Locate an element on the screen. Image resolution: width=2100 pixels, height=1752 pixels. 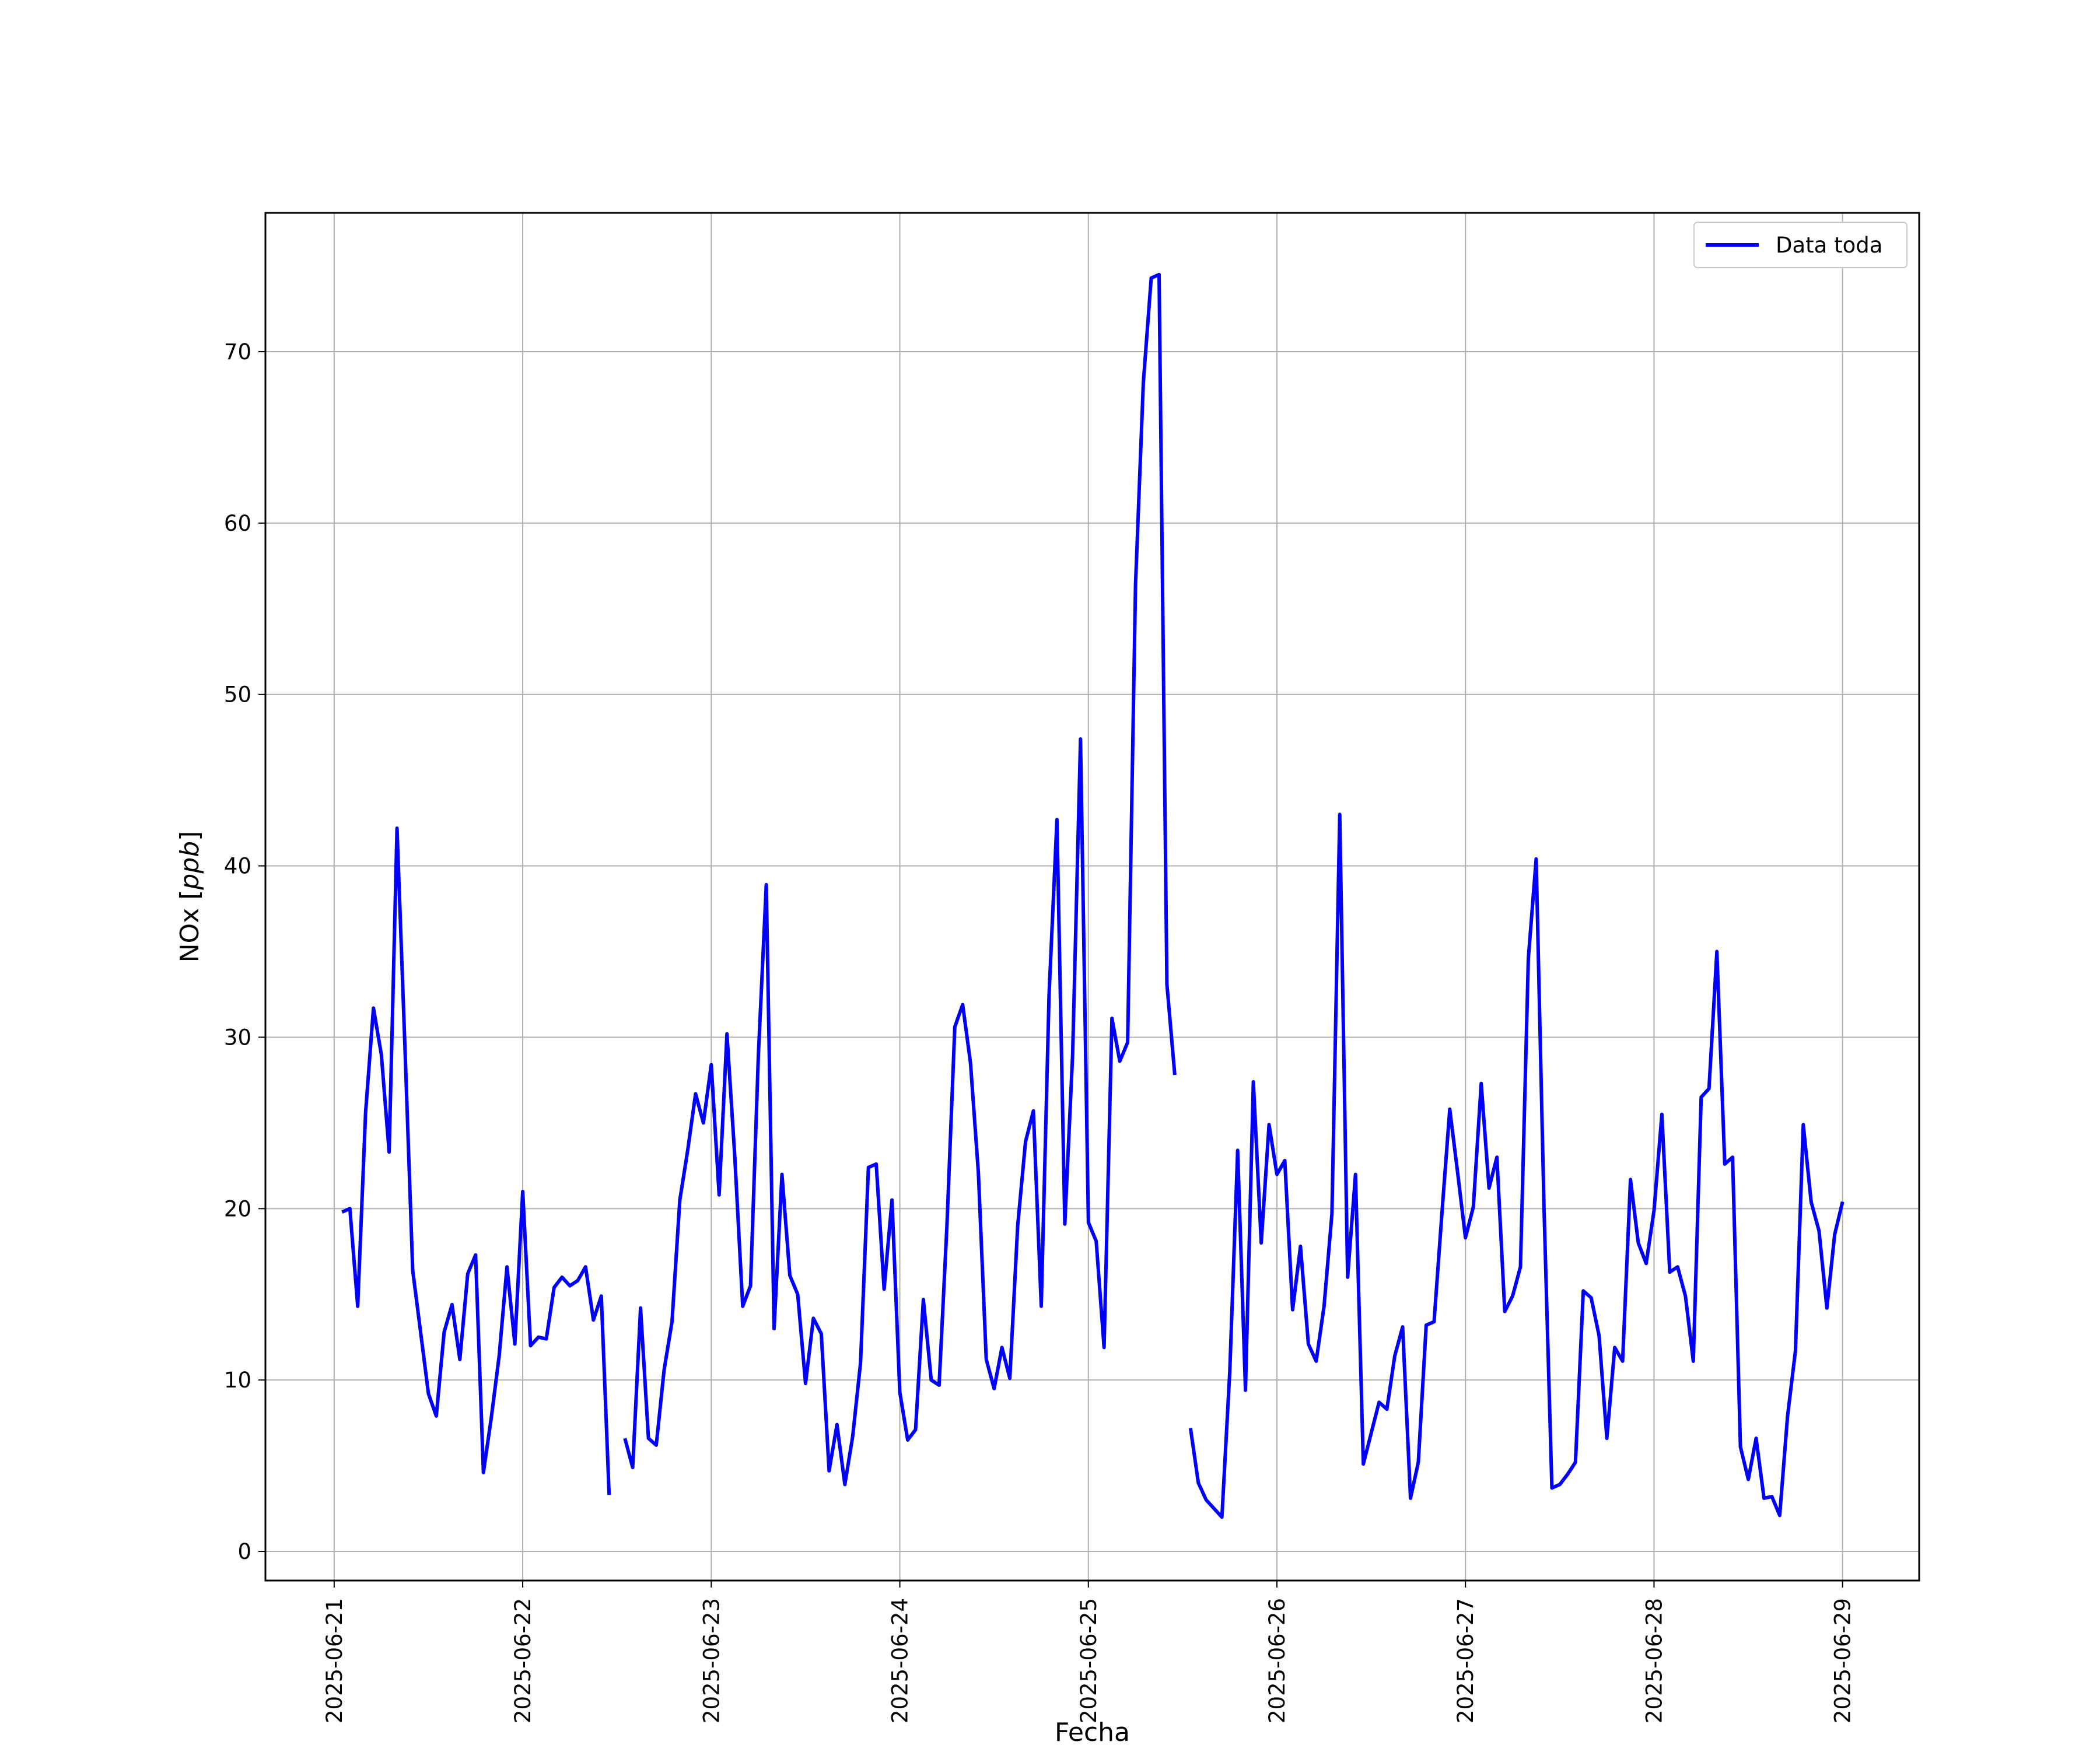
x-tick-label: 2025-06-23 is located at coordinates (711, 1660).